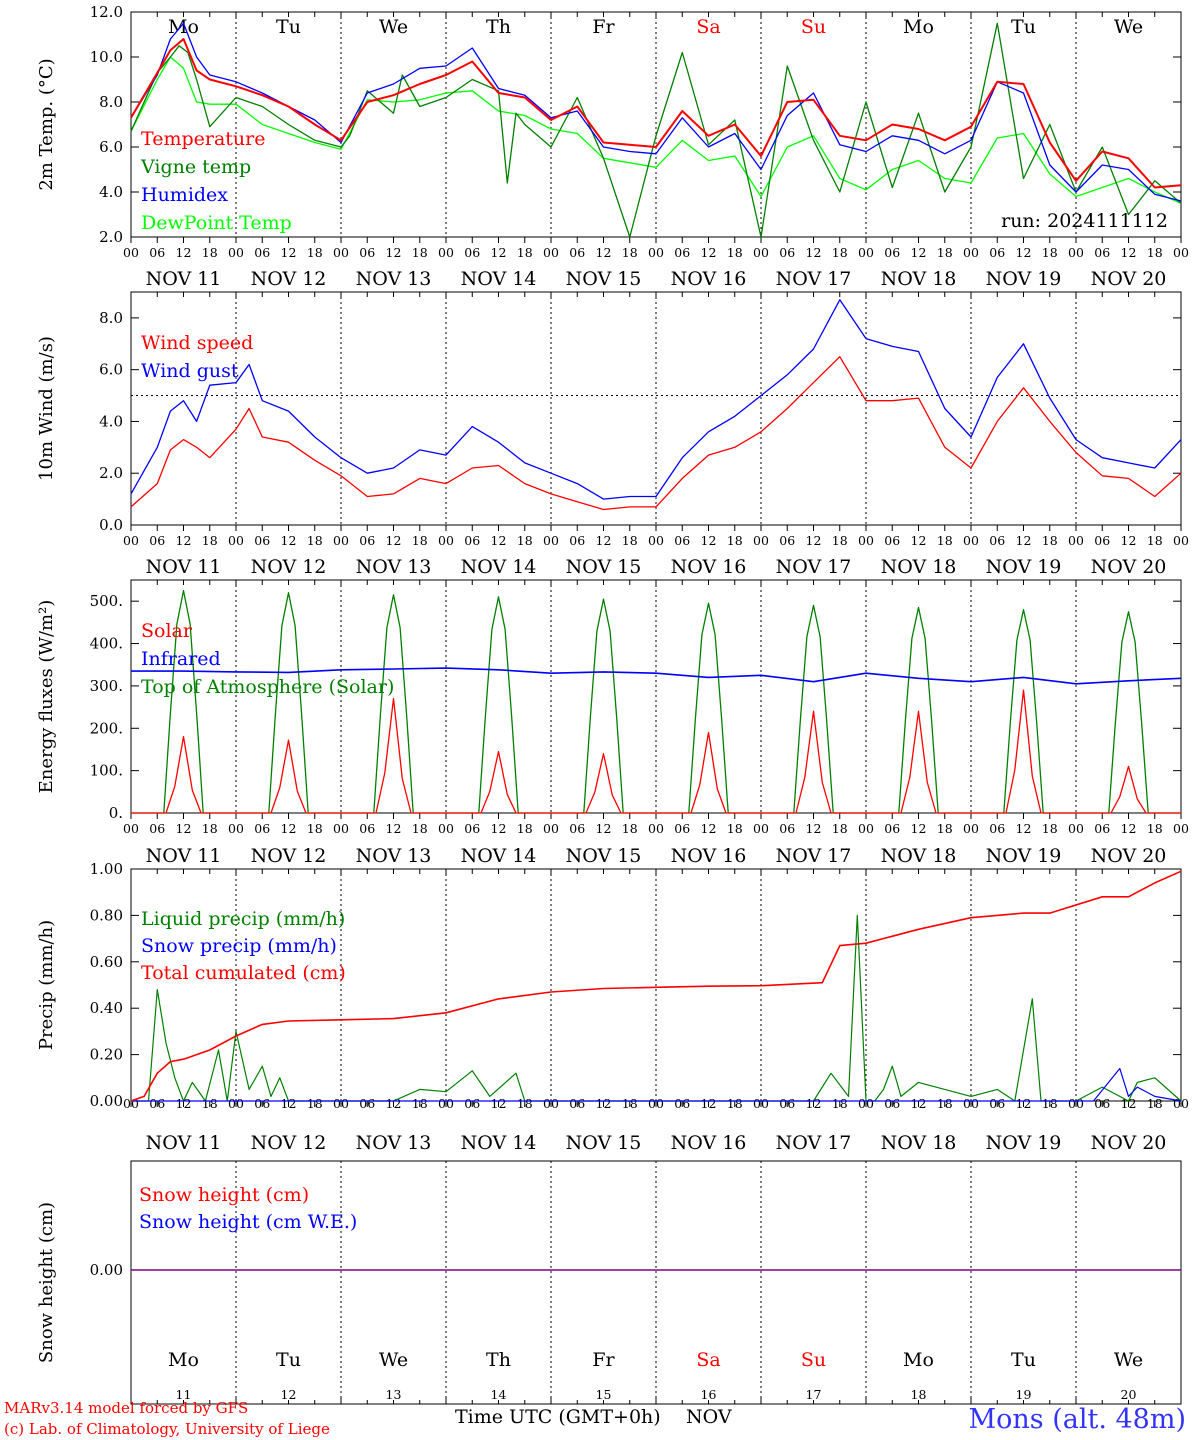 This screenshot has height=1440, width=1194. What do you see at coordinates (1023, 1360) in the screenshot?
I see `weekday-label: Tu` at bounding box center [1023, 1360].